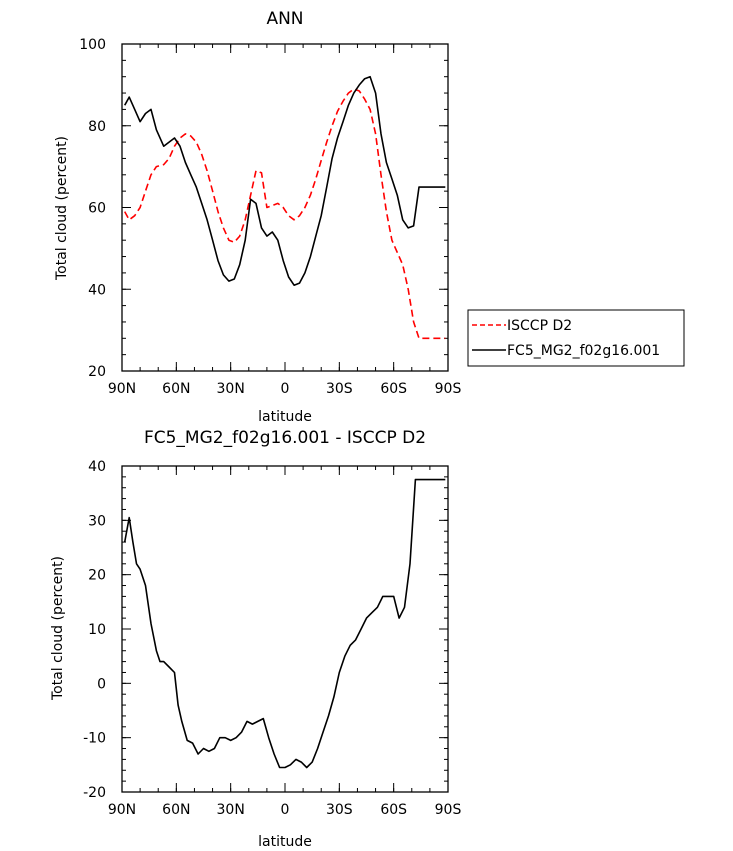 Image resolution: width=733 pixels, height=851 pixels. Describe the element at coordinates (92, 45) in the screenshot. I see `top-y-tick-label: 100` at that location.